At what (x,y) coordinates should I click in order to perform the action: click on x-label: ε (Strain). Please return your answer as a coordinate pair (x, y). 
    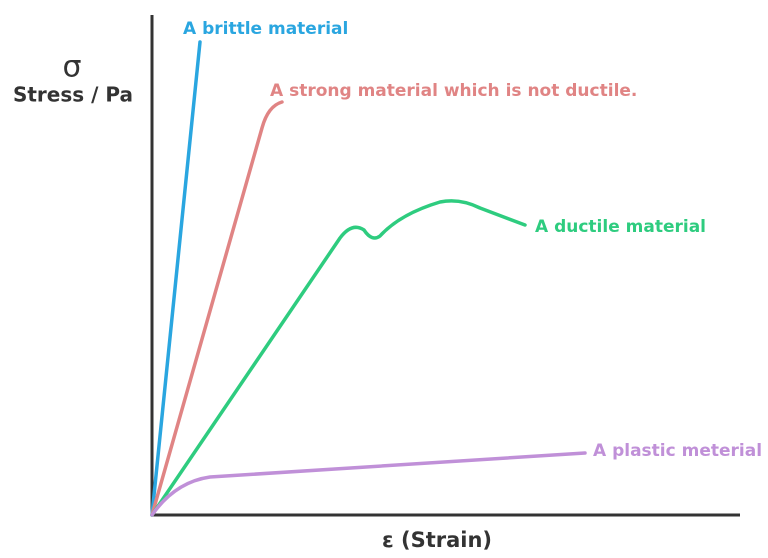
    Looking at the image, I should click on (437, 540).